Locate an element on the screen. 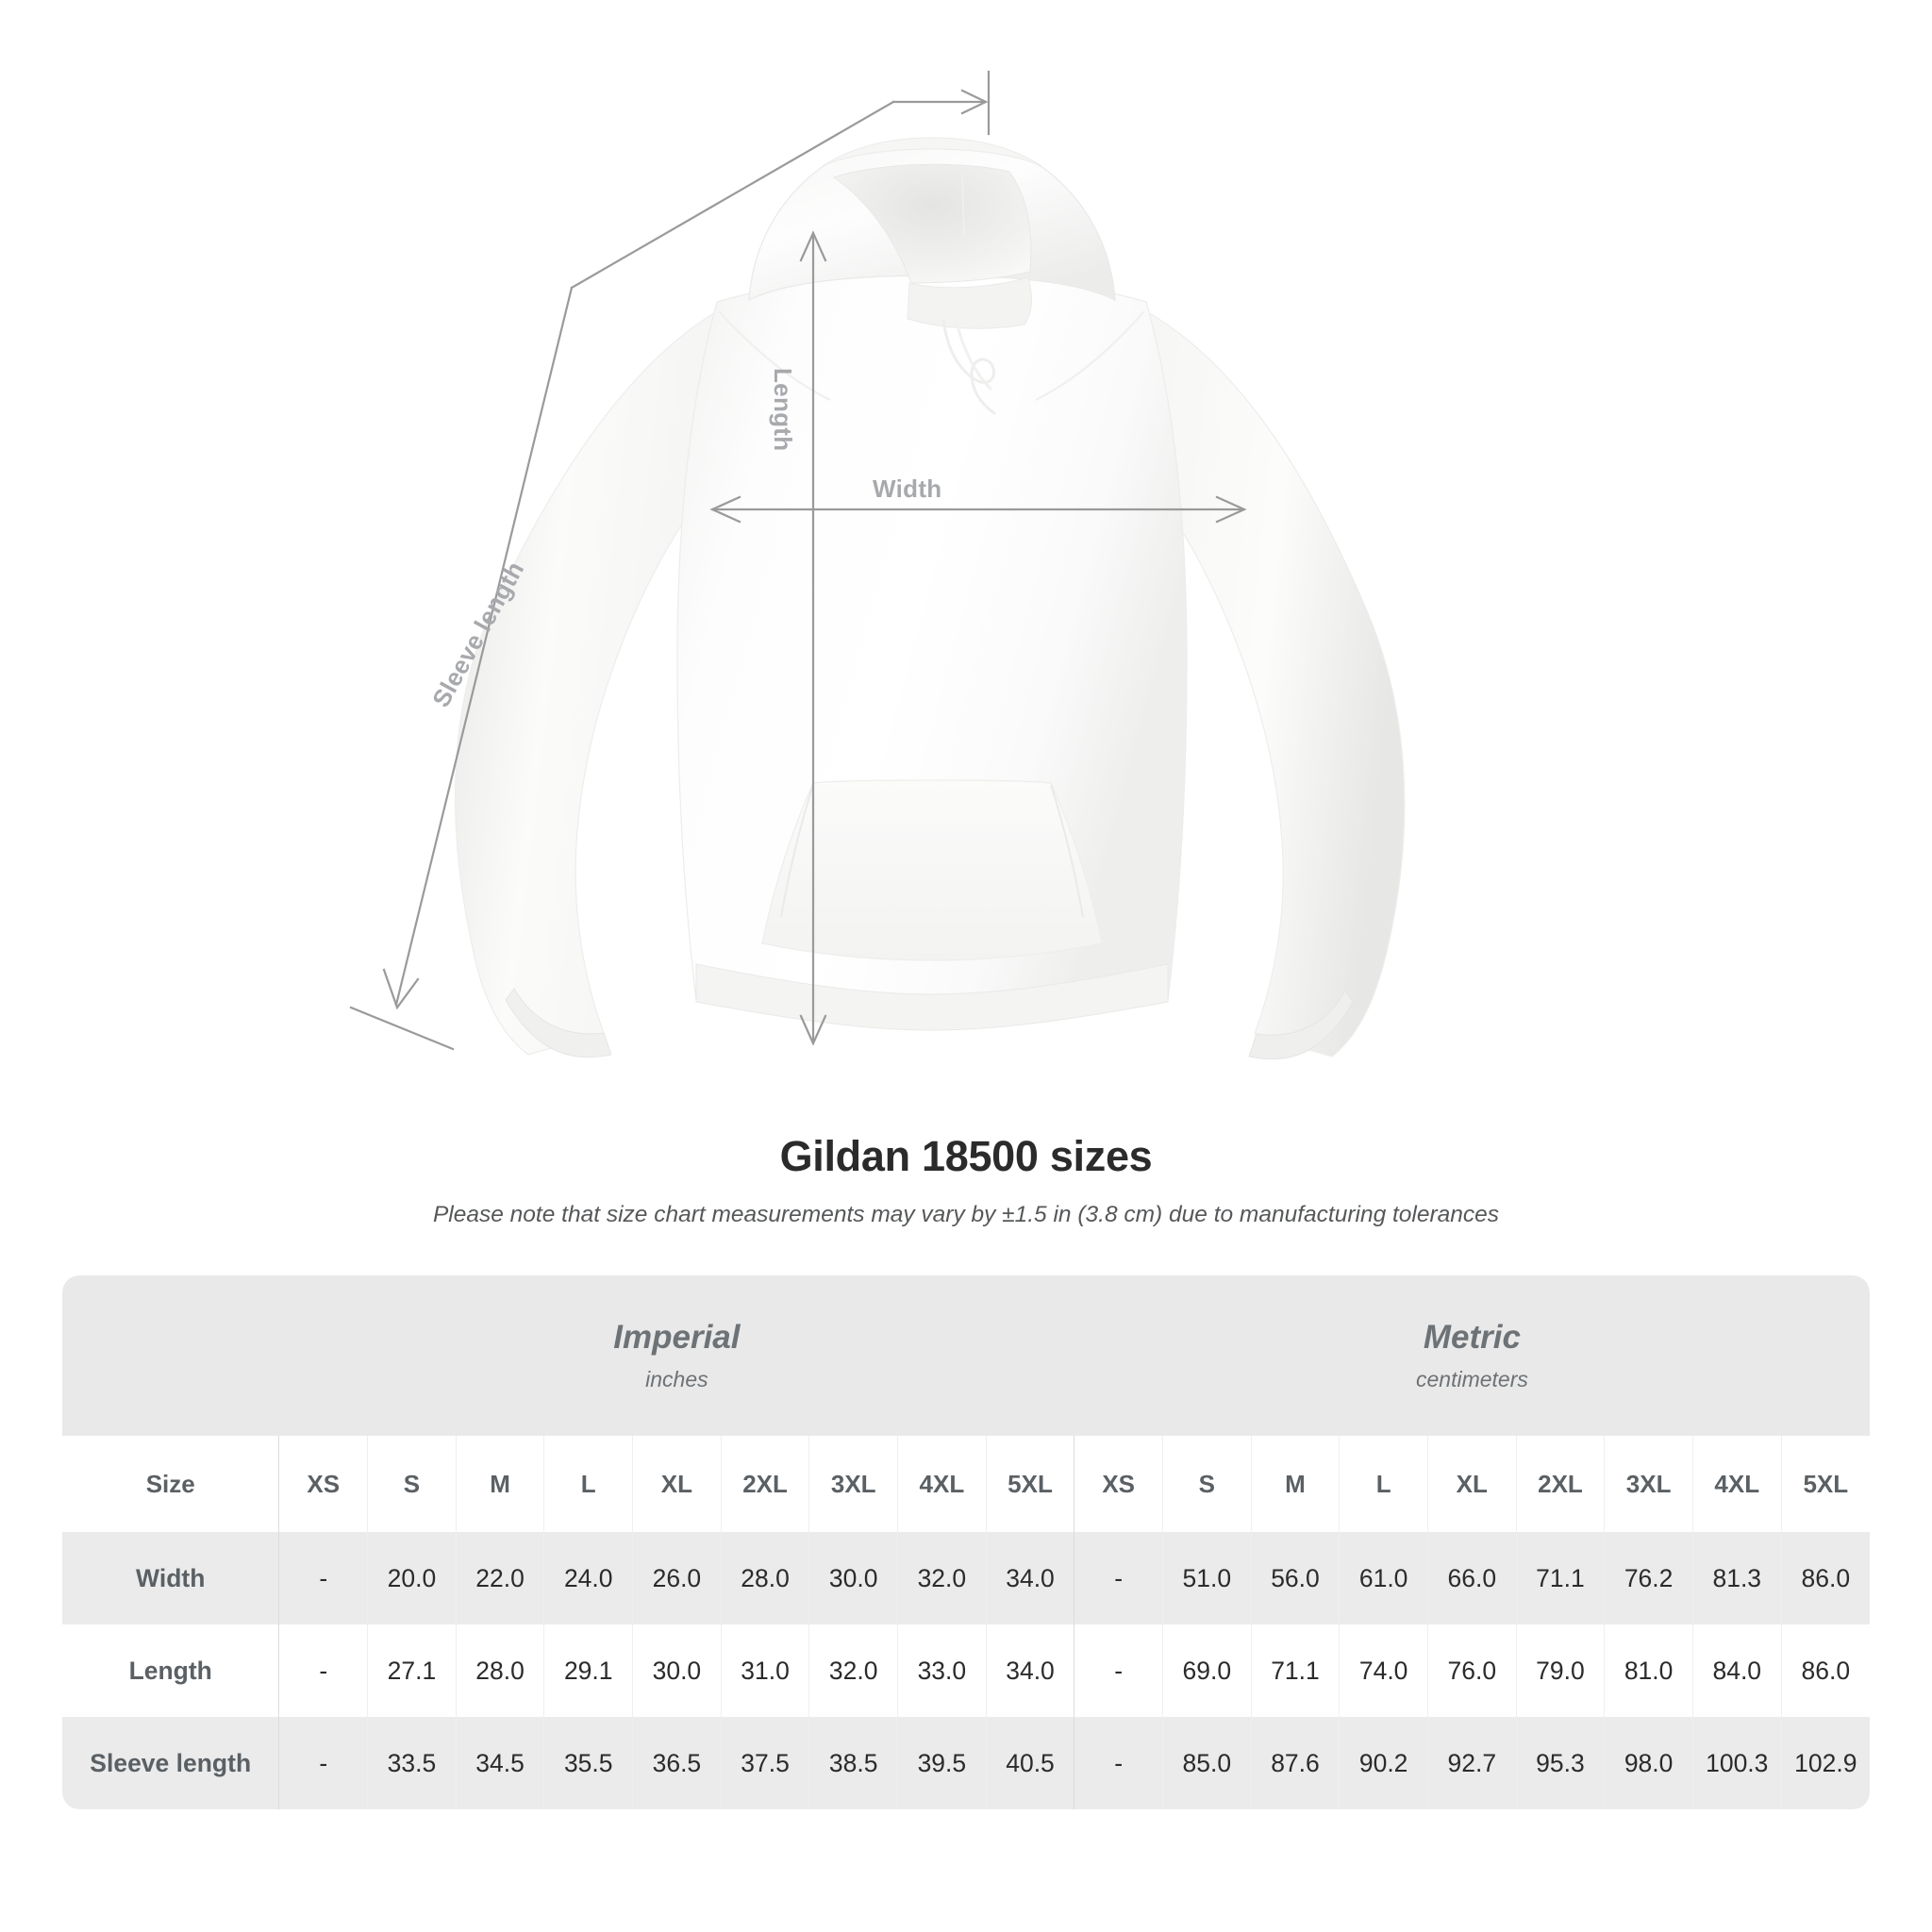 The image size is (1932, 1932). cell-sleeve-length-imperial-5xl: 40.5 is located at coordinates (1030, 1763).